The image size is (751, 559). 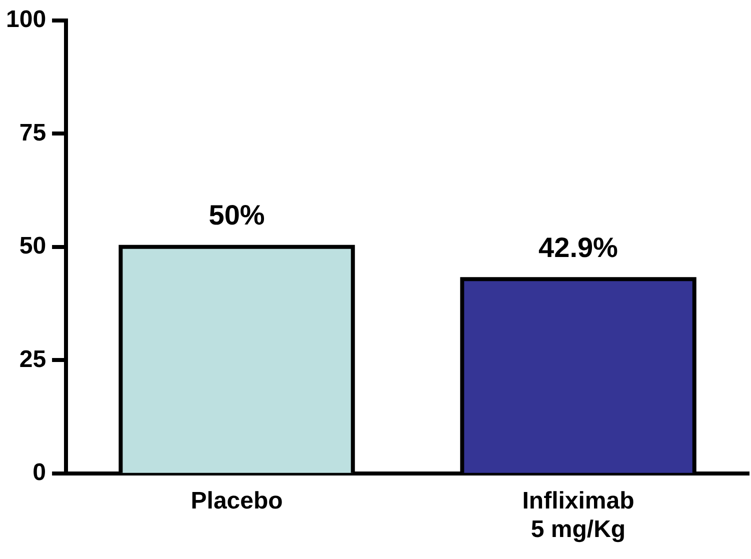 I want to click on y-tick-label: 25, so click(x=32, y=359).